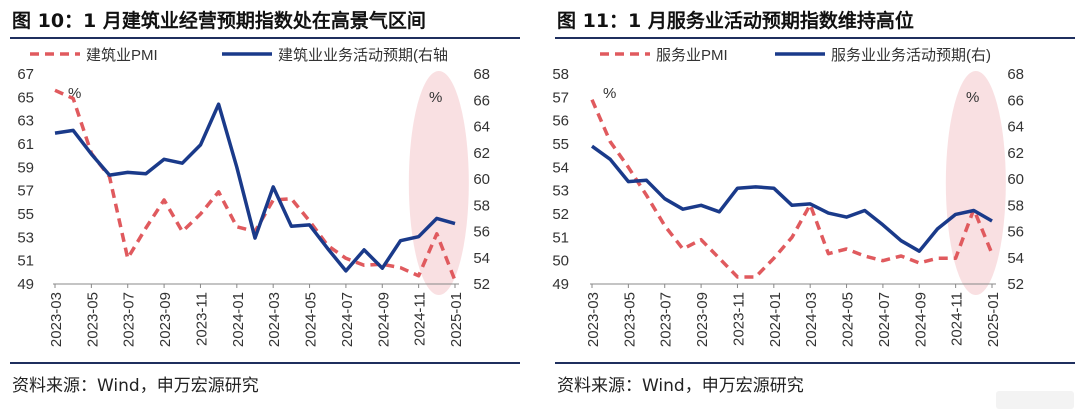  I want to click on figure-title: 图 10：1 月建筑业经营预期指数处在高景气区间, so click(219, 21).